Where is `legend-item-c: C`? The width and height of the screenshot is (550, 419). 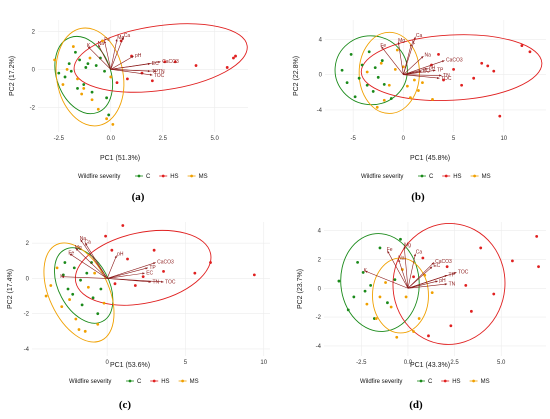
legend-item-c: C is located at coordinates (431, 177).